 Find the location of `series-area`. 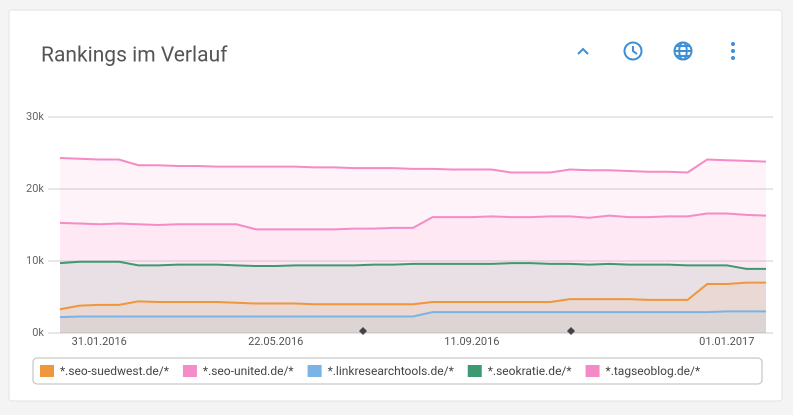

series-area is located at coordinates (413, 307).